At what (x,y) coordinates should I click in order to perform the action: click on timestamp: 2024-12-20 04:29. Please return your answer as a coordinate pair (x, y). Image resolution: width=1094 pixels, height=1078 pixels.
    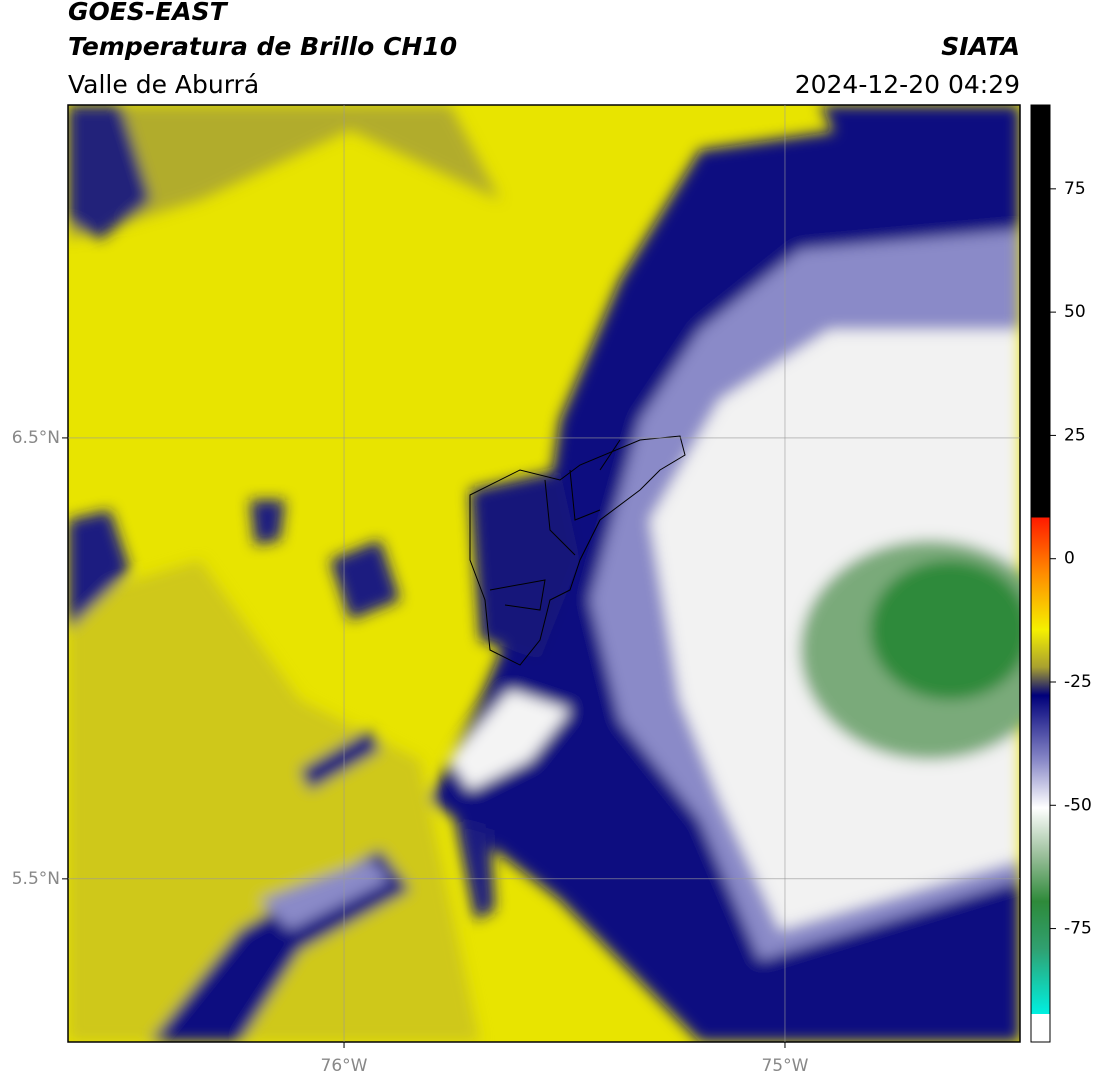
    Looking at the image, I should click on (907, 84).